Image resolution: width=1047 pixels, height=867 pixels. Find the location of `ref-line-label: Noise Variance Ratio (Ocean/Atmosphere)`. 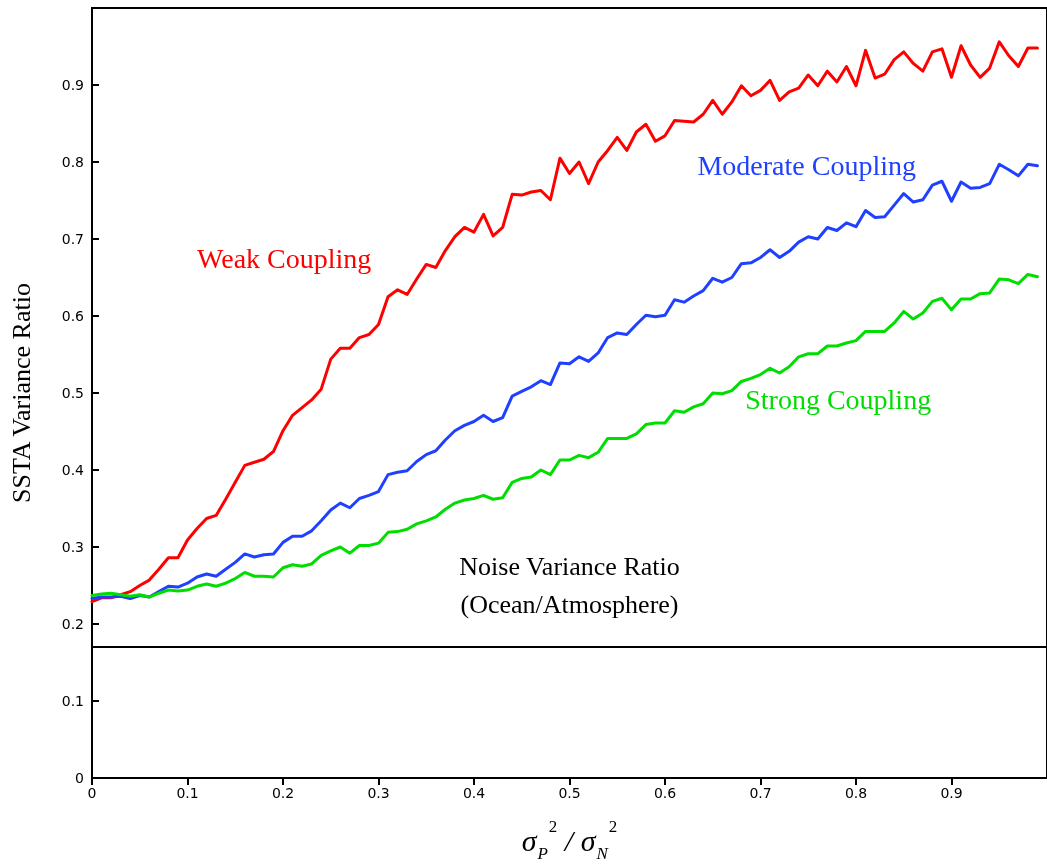

ref-line-label: Noise Variance Ratio (Ocean/Atmosphere) is located at coordinates (569, 585).